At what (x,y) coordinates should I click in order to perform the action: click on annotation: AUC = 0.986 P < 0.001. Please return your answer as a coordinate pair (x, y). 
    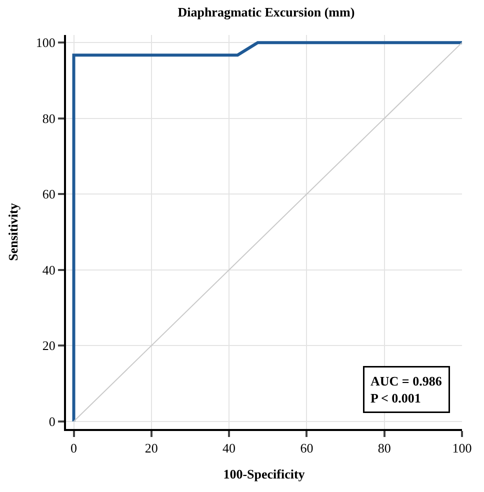
    Looking at the image, I should click on (406, 390).